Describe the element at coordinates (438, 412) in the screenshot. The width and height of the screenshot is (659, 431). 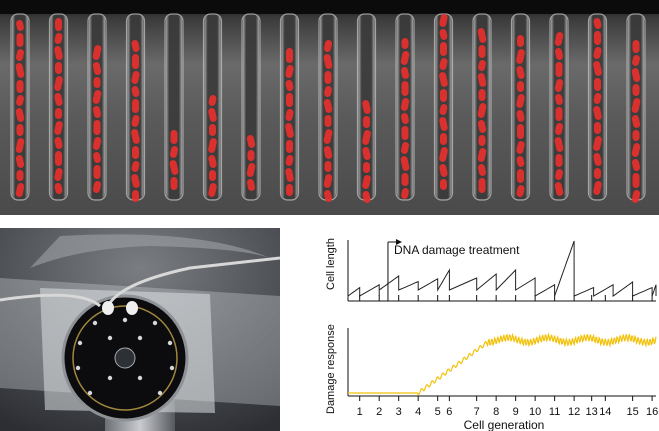
I see `x-tick-label: 5` at that location.